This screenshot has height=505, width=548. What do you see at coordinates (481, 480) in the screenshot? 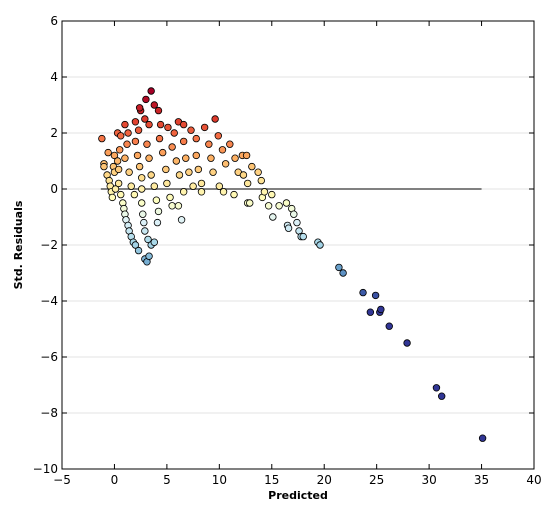
I see `x-tick-label: 35` at bounding box center [481, 480].